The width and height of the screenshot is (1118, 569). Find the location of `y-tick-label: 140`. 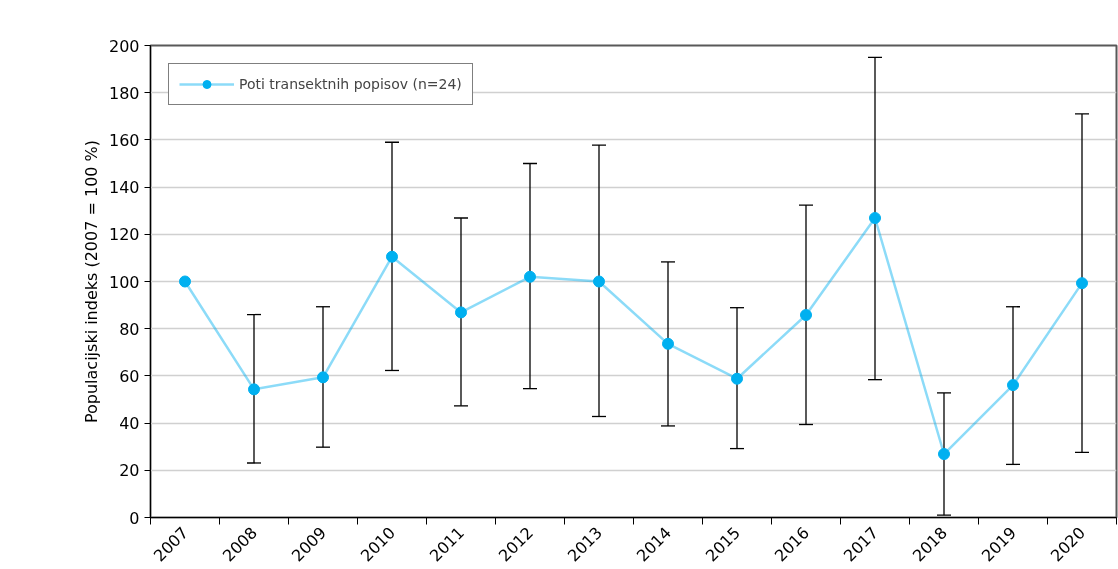

y-tick-label: 140 is located at coordinates (124, 188).